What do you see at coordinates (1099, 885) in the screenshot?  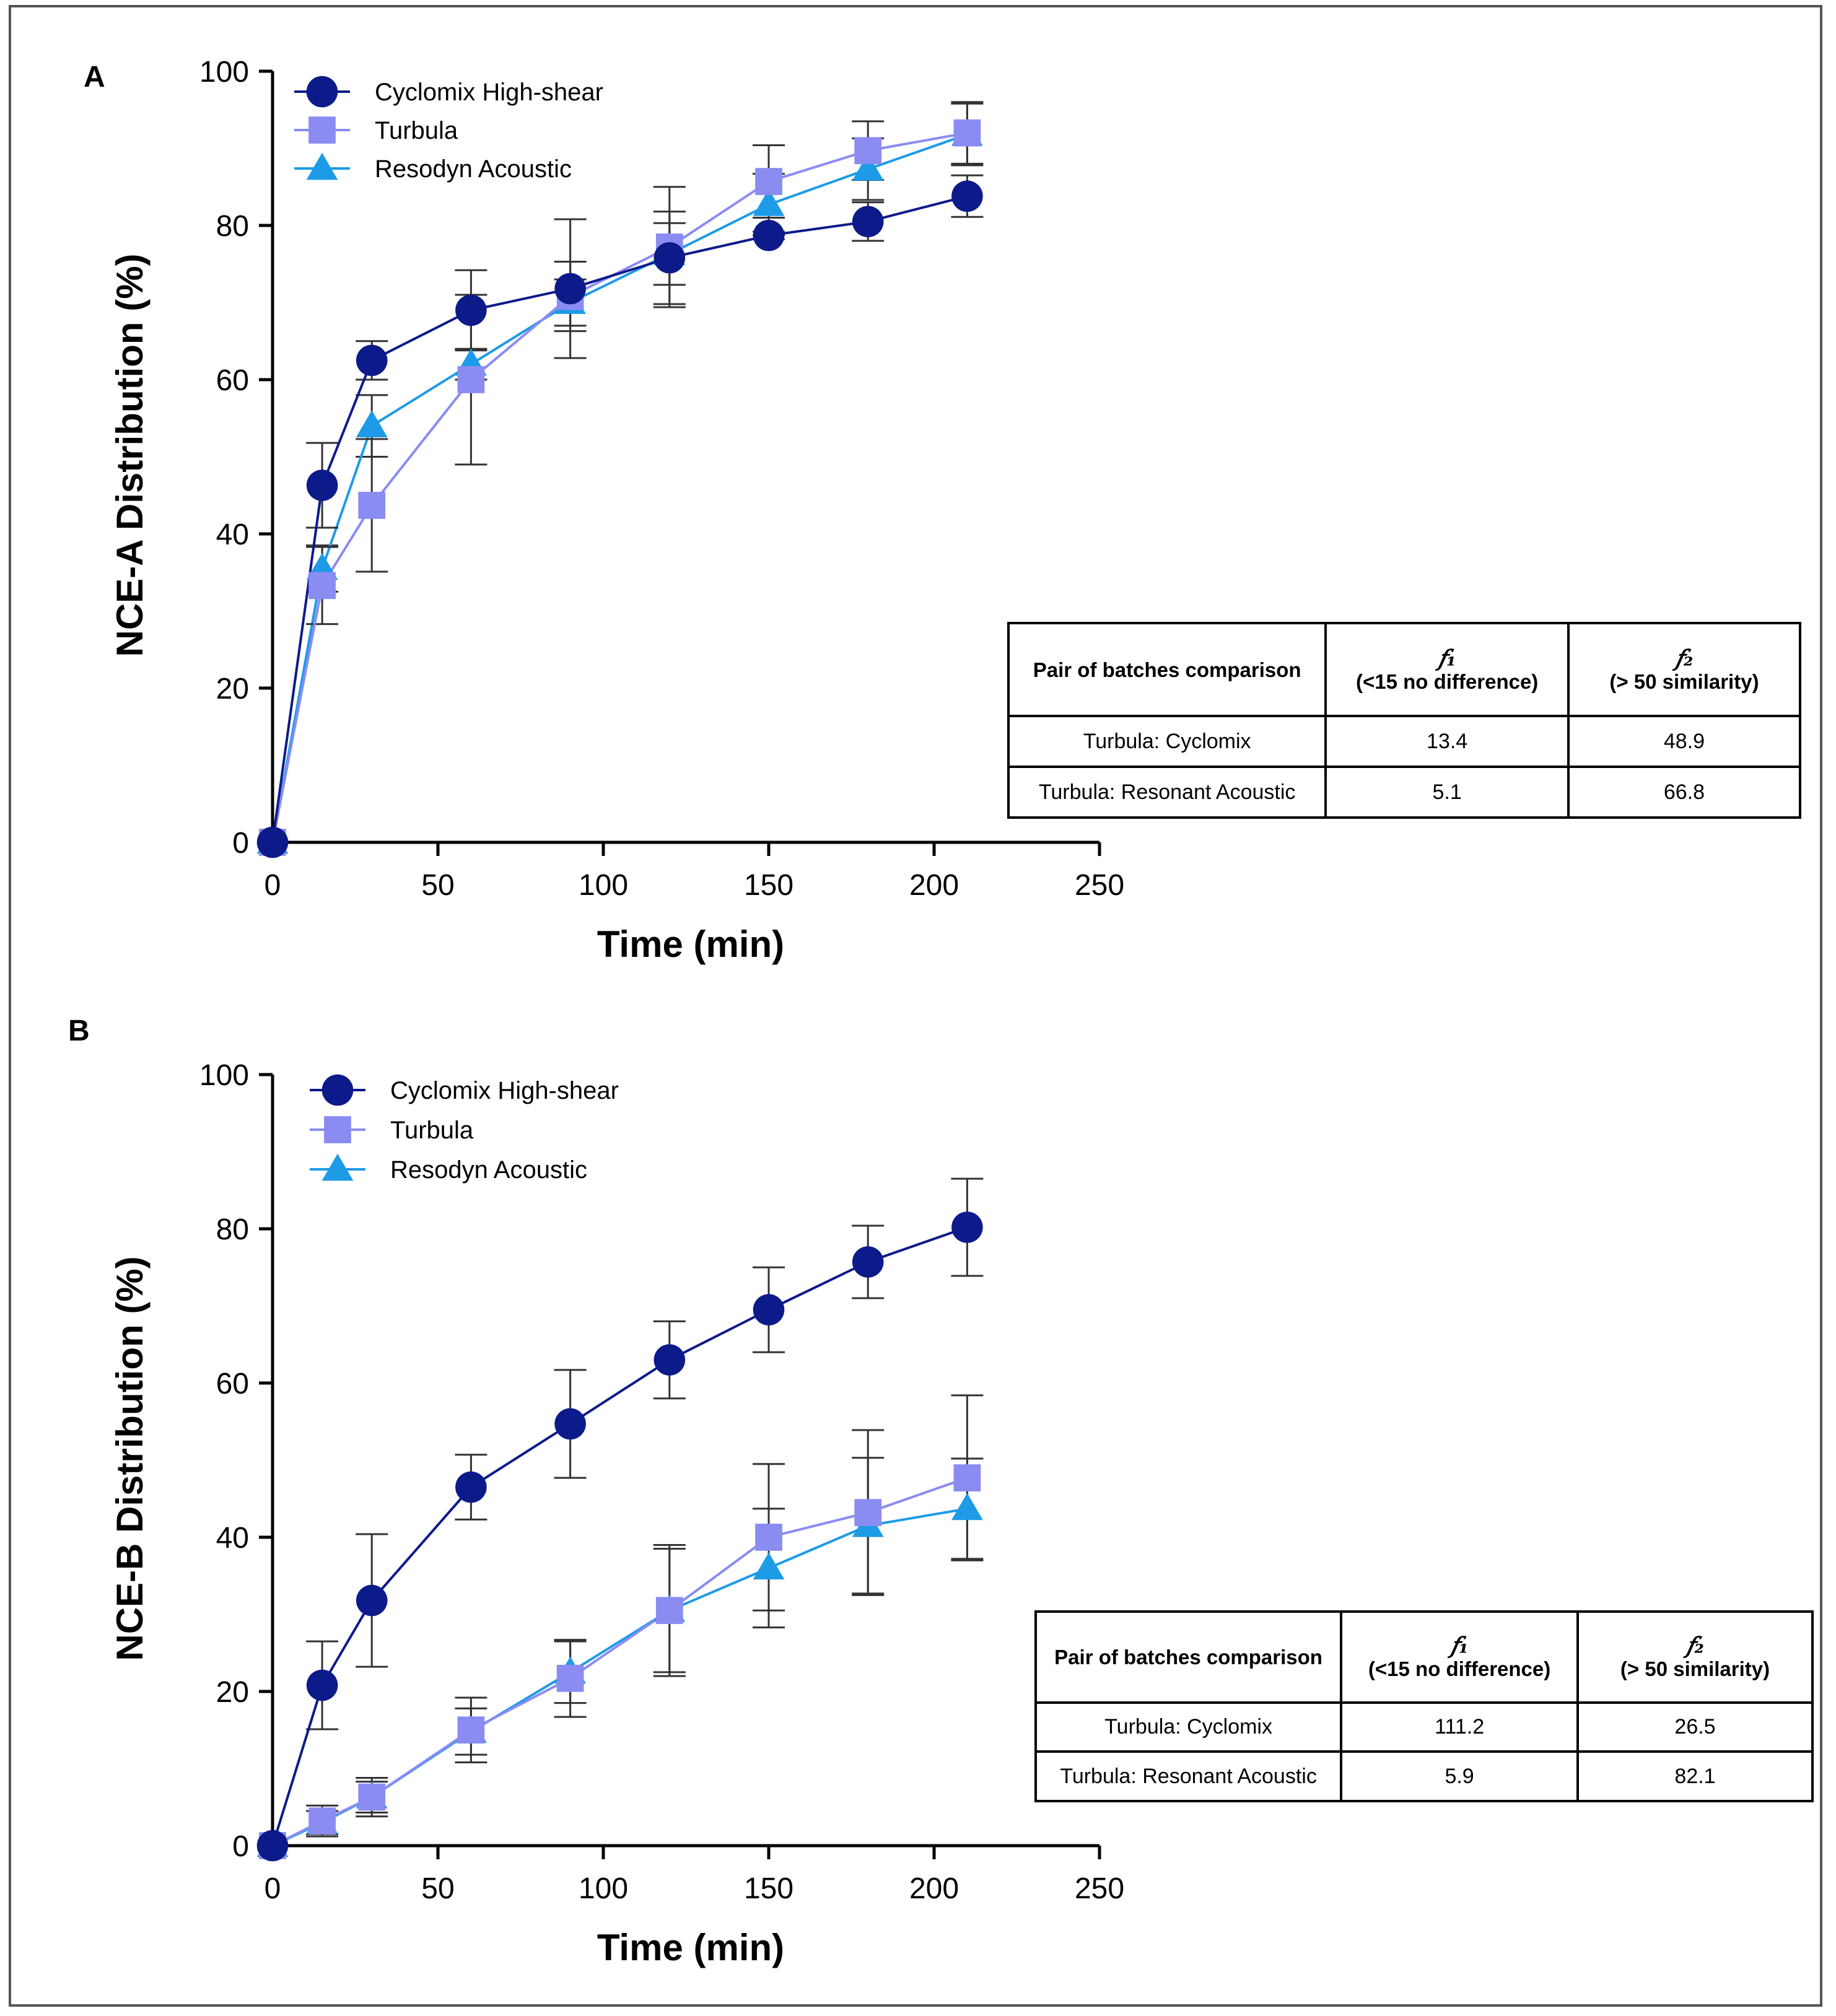 I see `x-tick-label: 250` at bounding box center [1099, 885].